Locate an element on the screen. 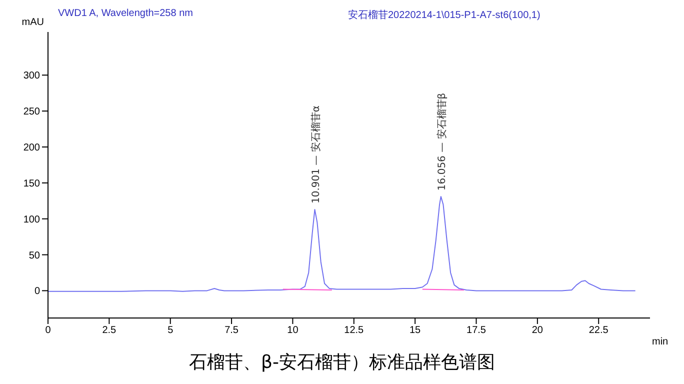 The width and height of the screenshot is (684, 384). x-tick-label: 7.5 is located at coordinates (231, 330).